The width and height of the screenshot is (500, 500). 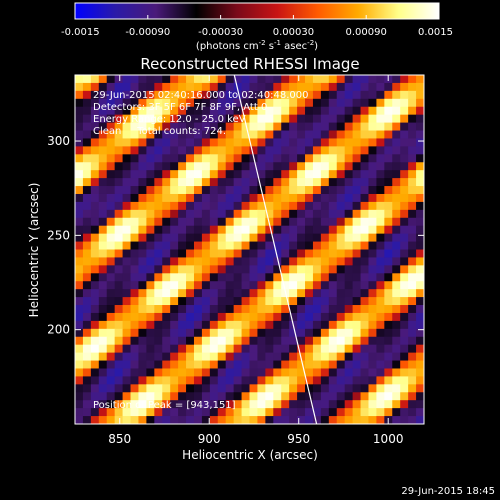 What do you see at coordinates (435, 32) in the screenshot?
I see `colorbar-tick-label: 0.0015` at bounding box center [435, 32].